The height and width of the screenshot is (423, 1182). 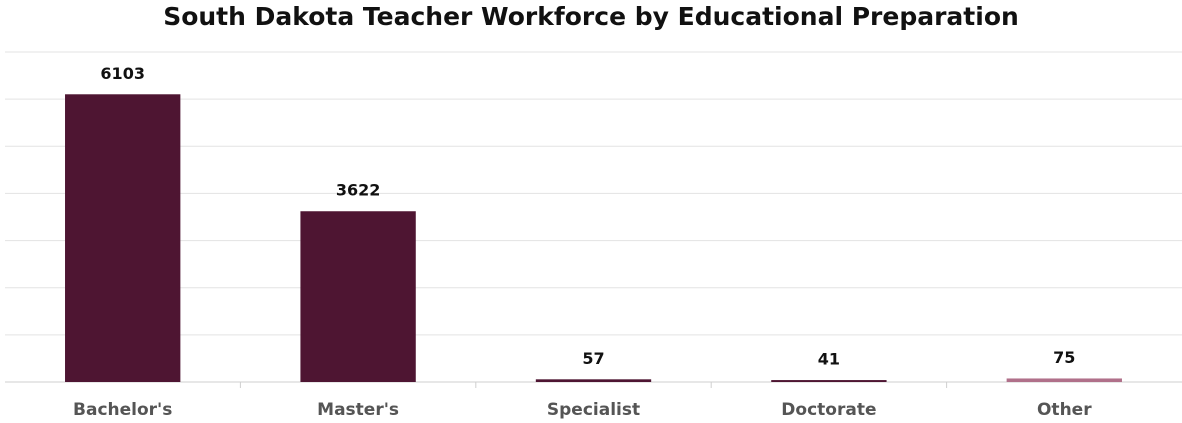 What do you see at coordinates (829, 359) in the screenshot?
I see `value-label: 41` at bounding box center [829, 359].